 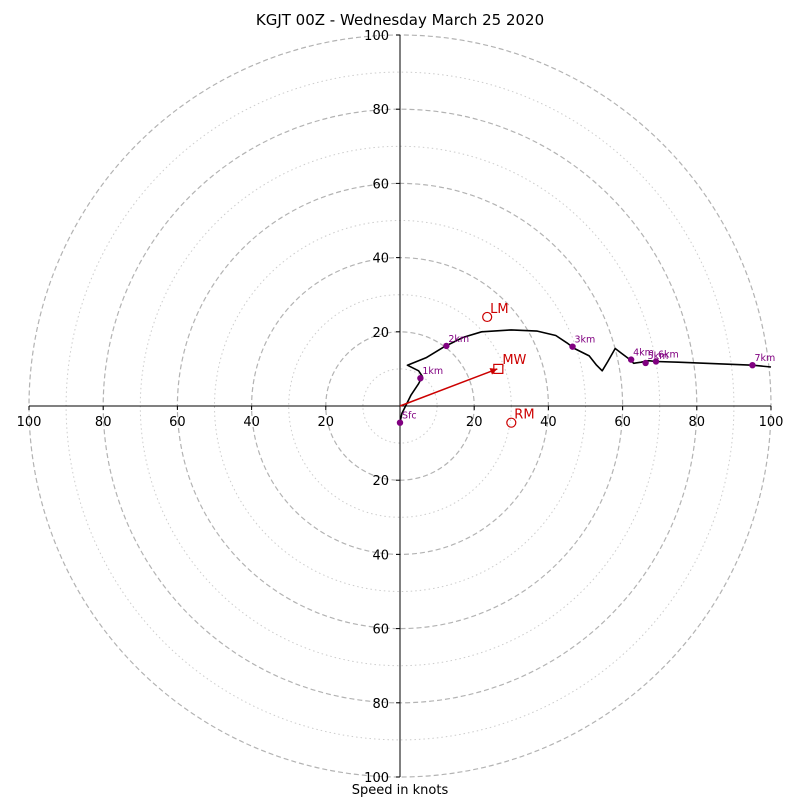 I want to click on height-marker-7km, so click(x=752, y=365).